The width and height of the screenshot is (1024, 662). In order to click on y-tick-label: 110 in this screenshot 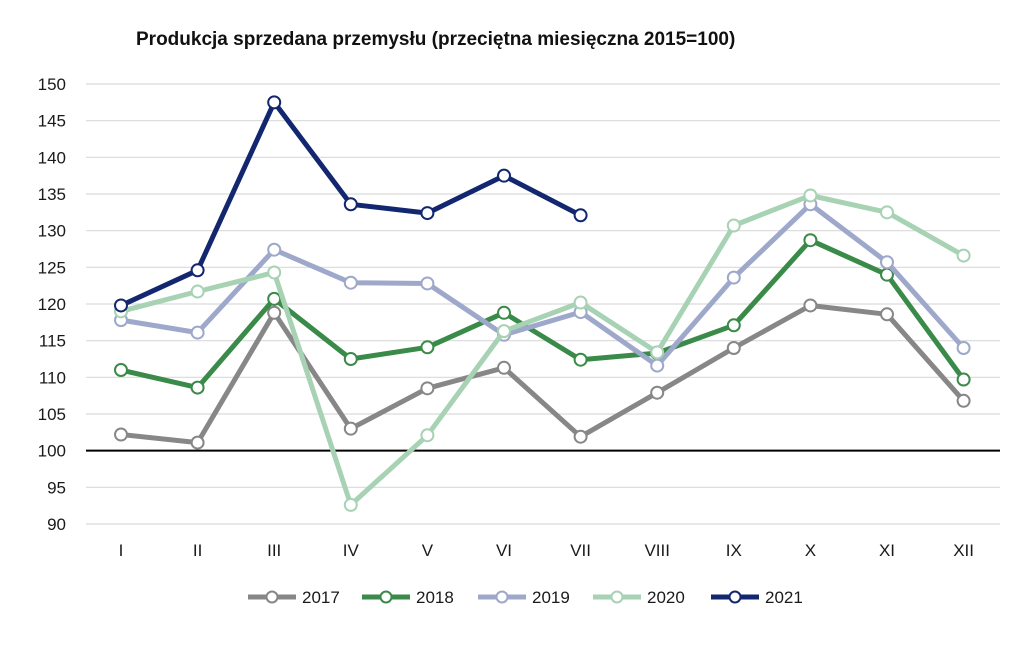, I will do `click(52, 377)`.